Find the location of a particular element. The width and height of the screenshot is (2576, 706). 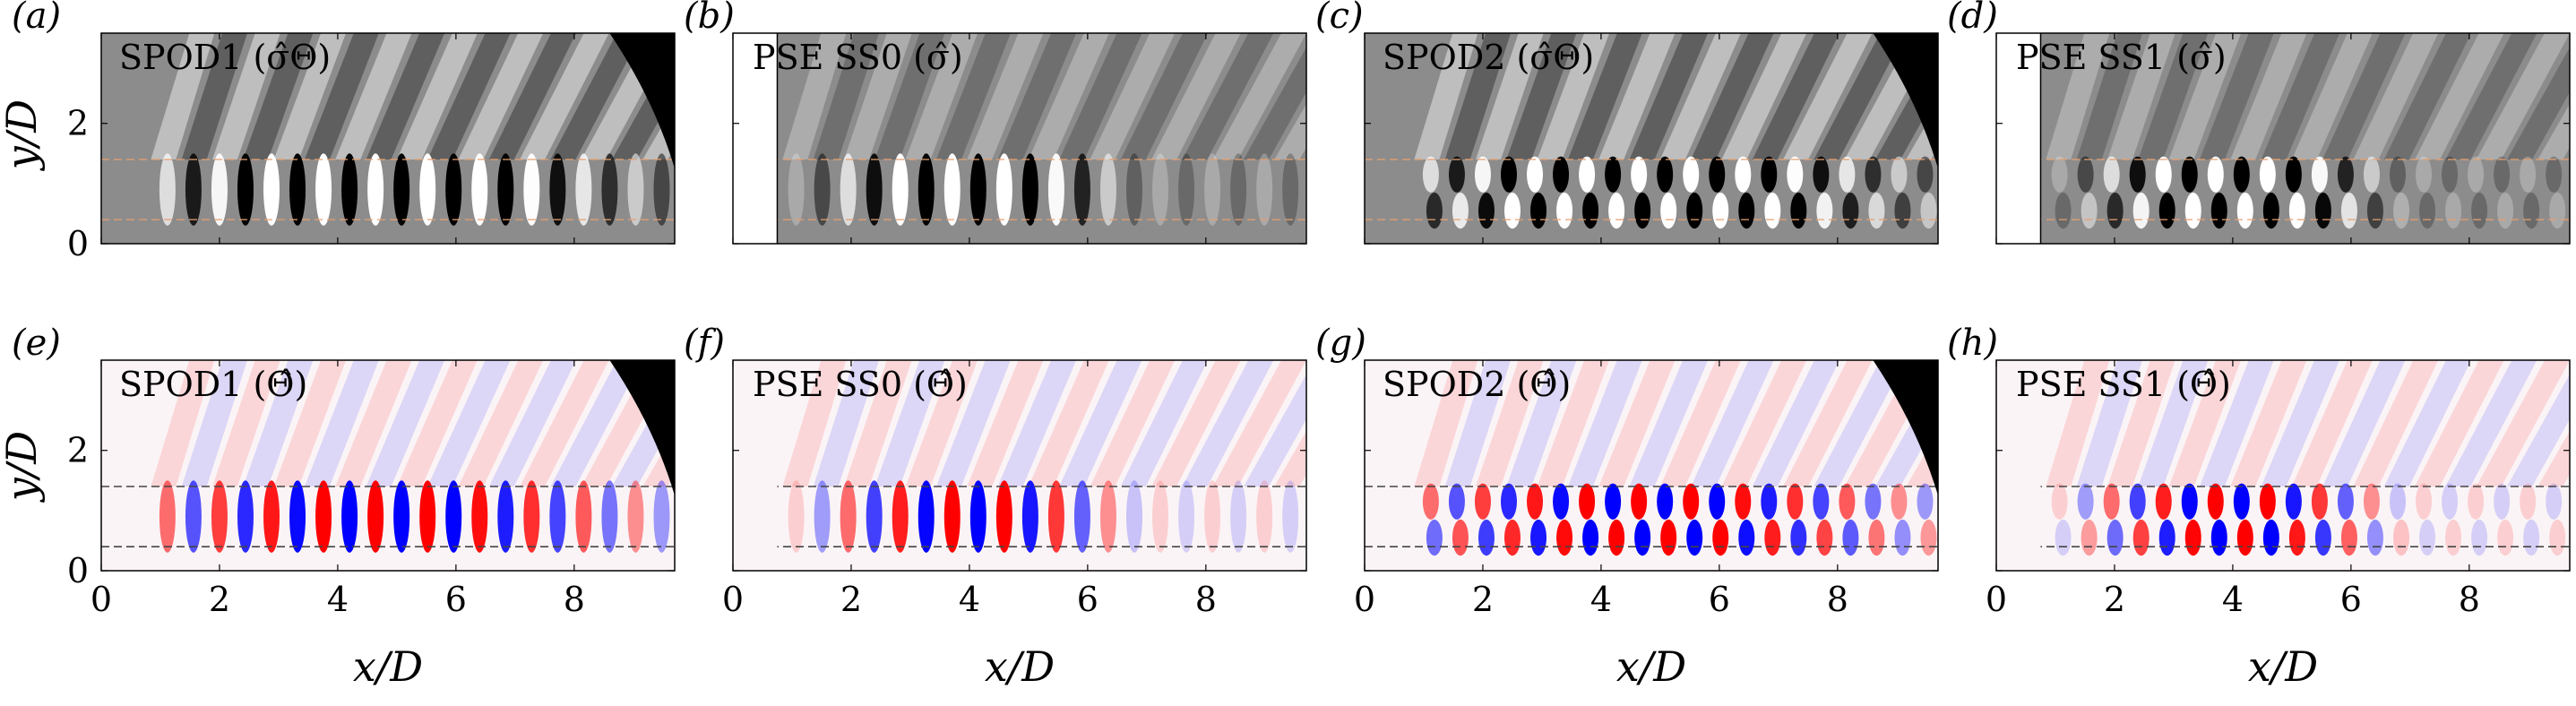

panel-title: SPOD2 (σ̂Θ) is located at coordinates (1489, 57).